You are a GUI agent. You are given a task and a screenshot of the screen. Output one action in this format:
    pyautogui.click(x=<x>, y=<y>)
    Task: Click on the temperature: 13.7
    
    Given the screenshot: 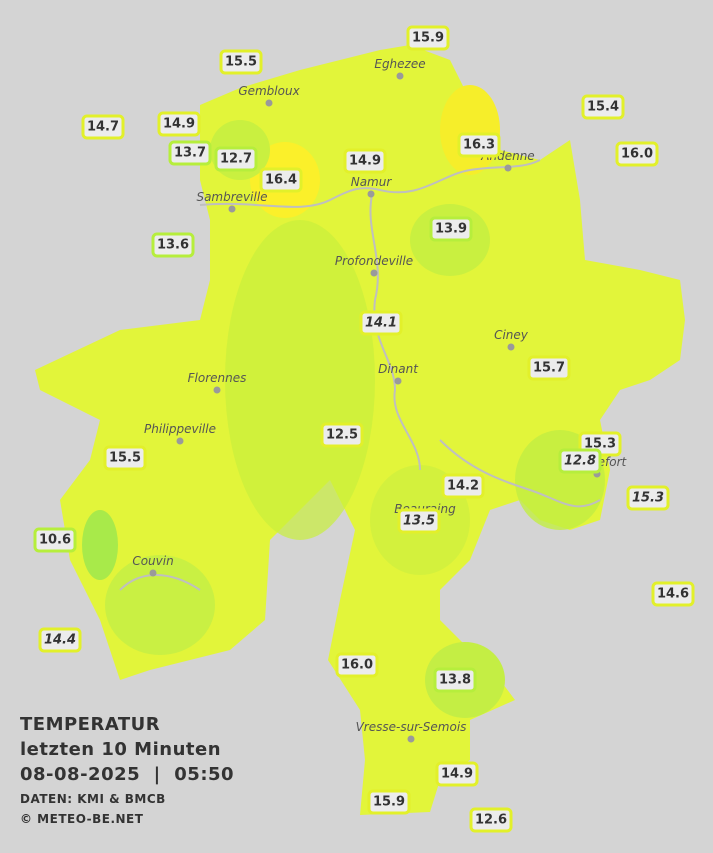 What is the action you would take?
    pyautogui.click(x=190, y=153)
    